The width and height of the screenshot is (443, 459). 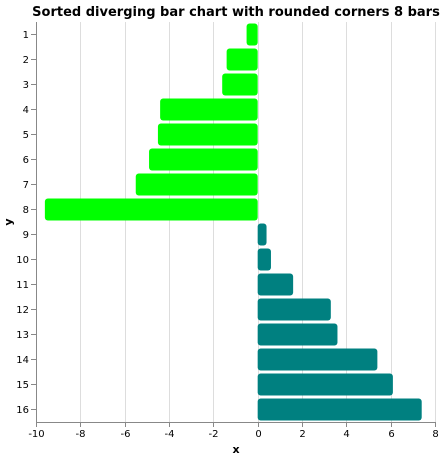 I want to click on y-tick-label: 4, so click(x=26, y=110).